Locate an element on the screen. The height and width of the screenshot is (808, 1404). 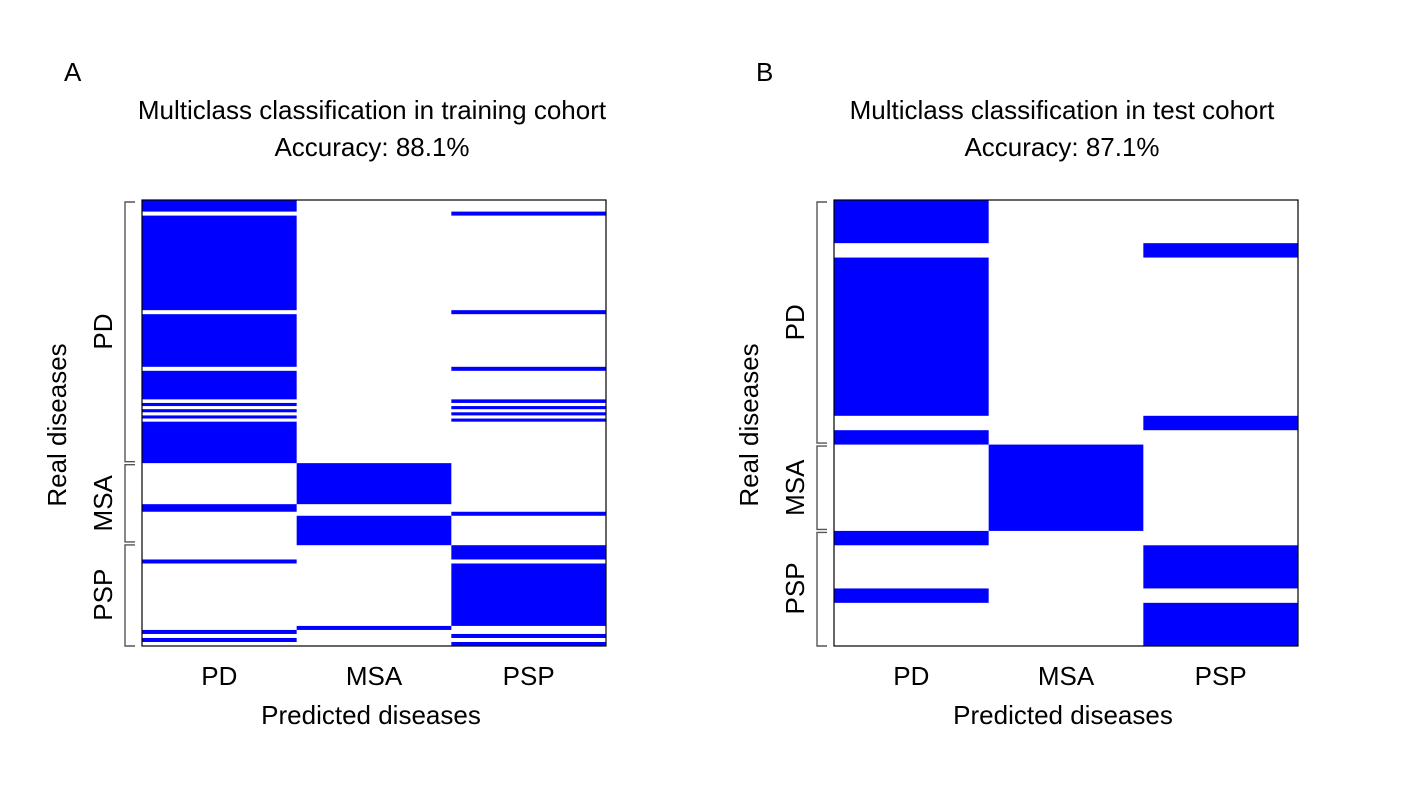
chart-subtitle-a: Accuracy: 88.1% is located at coordinates (372, 147).